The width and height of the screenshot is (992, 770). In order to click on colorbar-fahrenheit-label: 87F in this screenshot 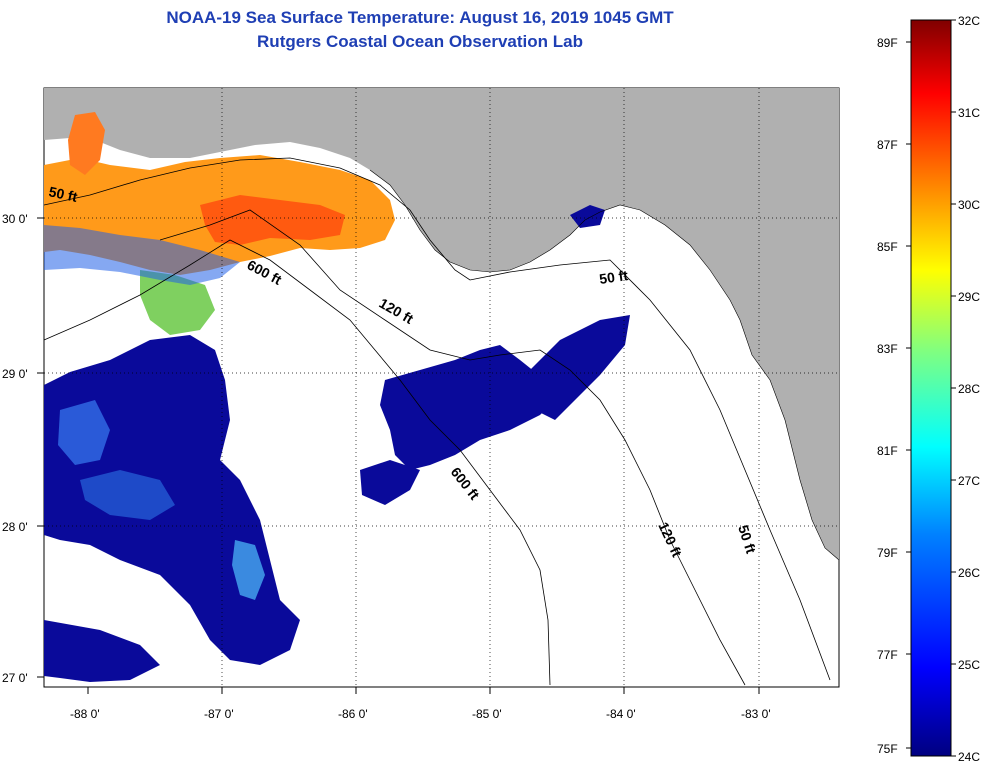, I will do `click(887, 145)`.